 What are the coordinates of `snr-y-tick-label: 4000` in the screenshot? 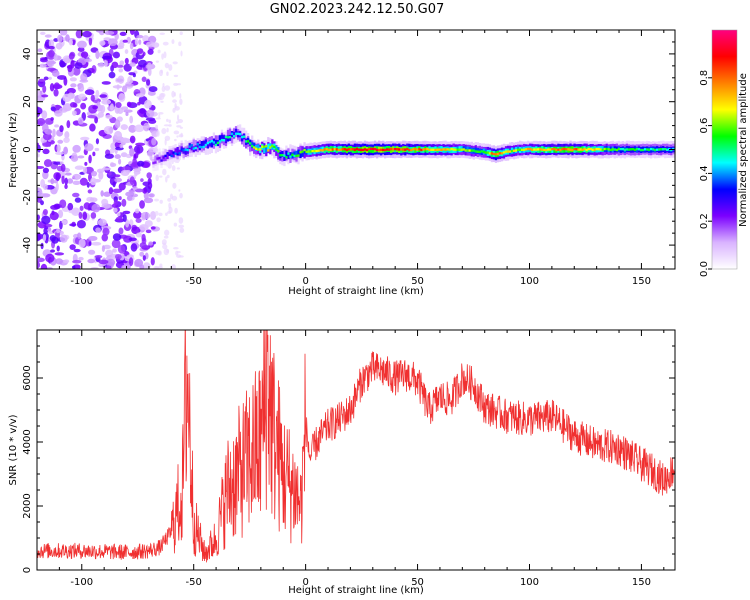 It's located at (27, 441).